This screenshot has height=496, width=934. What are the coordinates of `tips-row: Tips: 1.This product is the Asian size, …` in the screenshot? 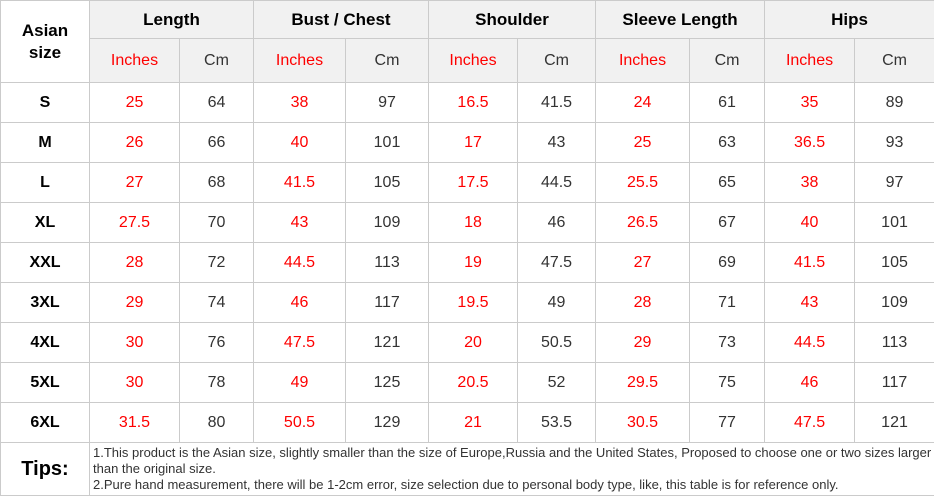 It's located at (467, 469).